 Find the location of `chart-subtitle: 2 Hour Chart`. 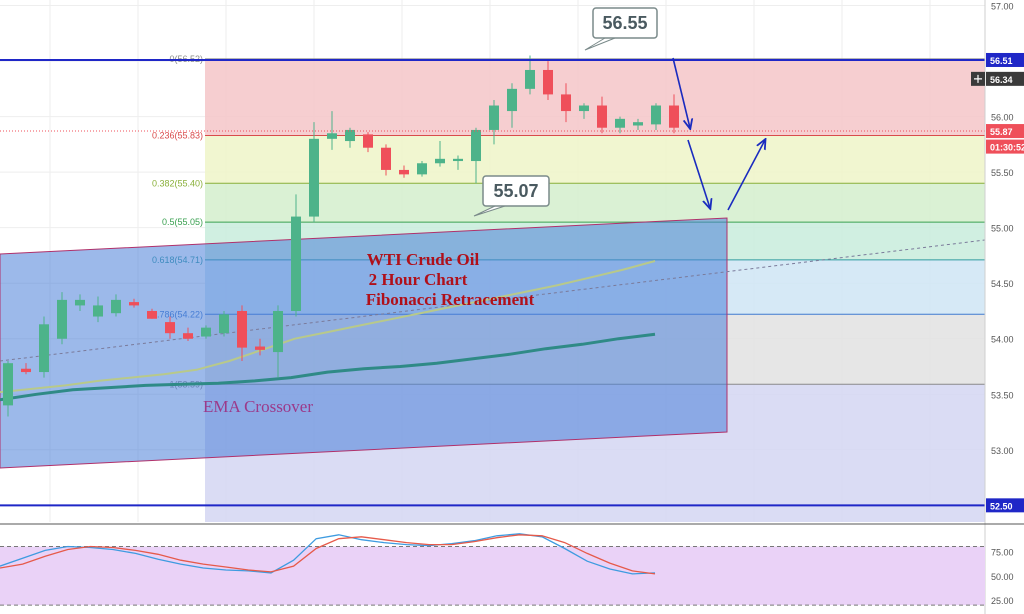

chart-subtitle: 2 Hour Chart is located at coordinates (418, 279).